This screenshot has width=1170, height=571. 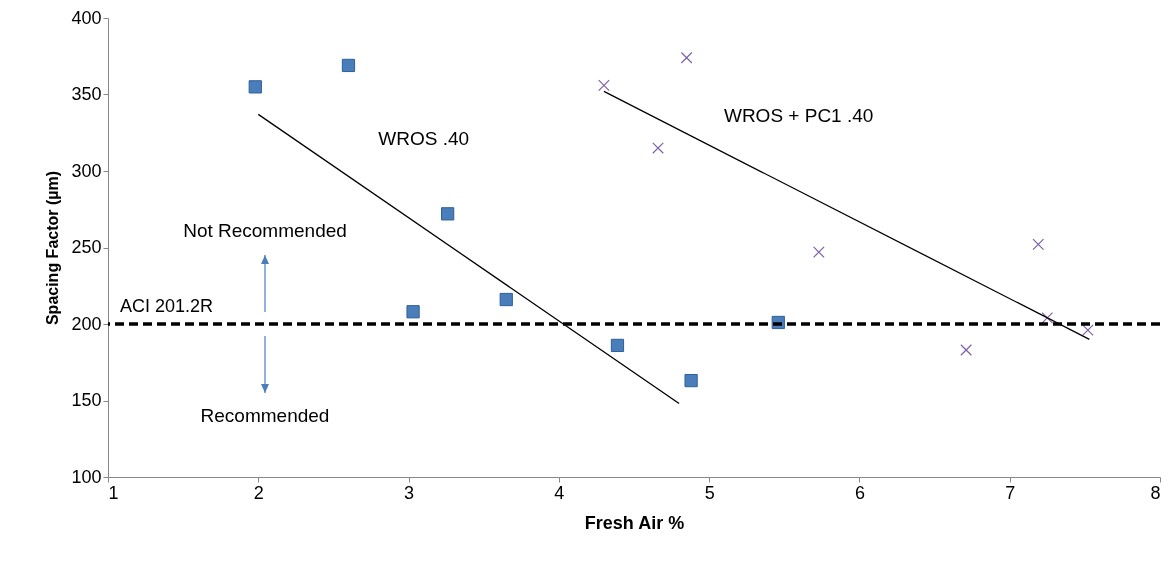 I want to click on y-tick-label: 200, so click(x=86, y=323).